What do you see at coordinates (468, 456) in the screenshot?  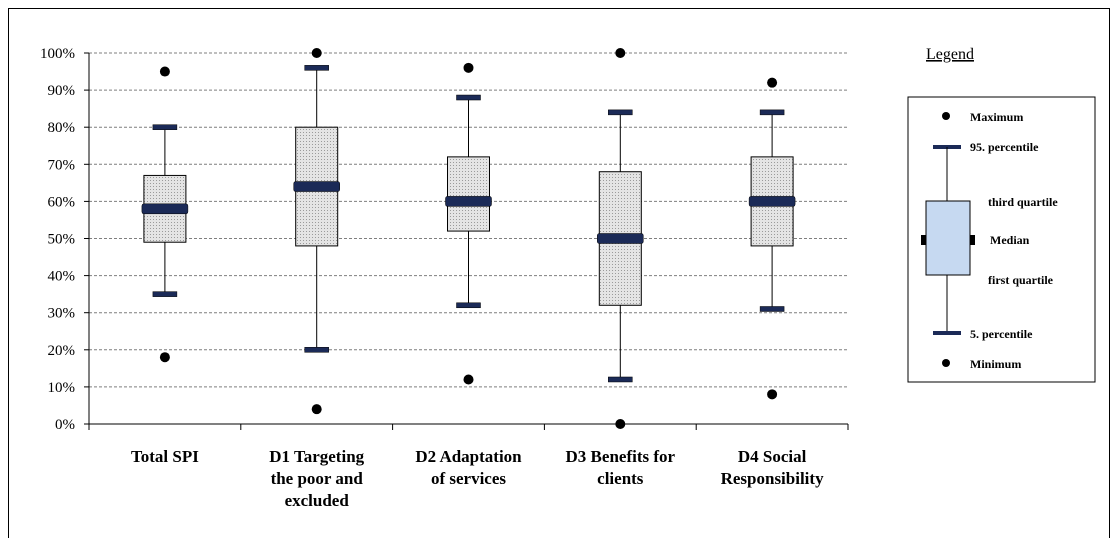 I see `x-tick-label-line: D2 Adaptation` at bounding box center [468, 456].